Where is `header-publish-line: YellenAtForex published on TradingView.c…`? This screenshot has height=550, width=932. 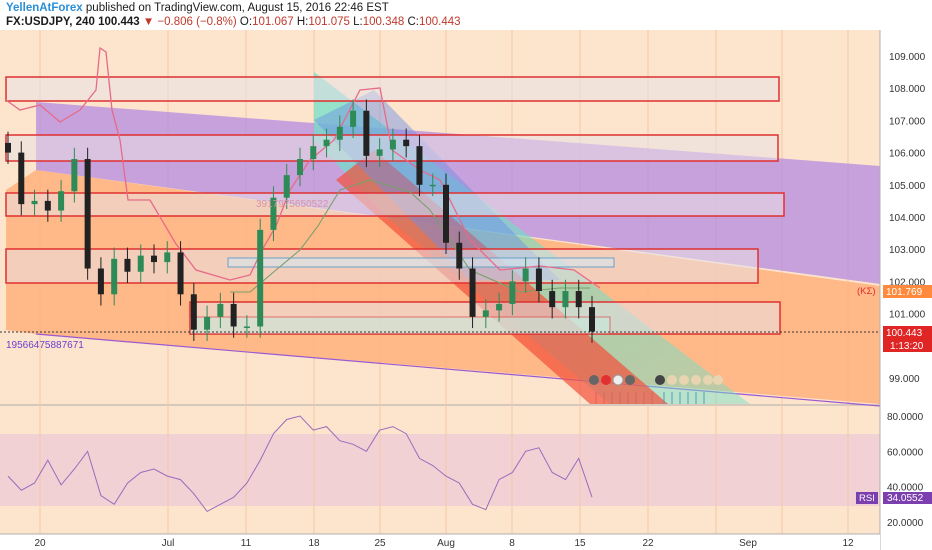 header-publish-line: YellenAtForex published on TradingView.c… is located at coordinates (197, 8).